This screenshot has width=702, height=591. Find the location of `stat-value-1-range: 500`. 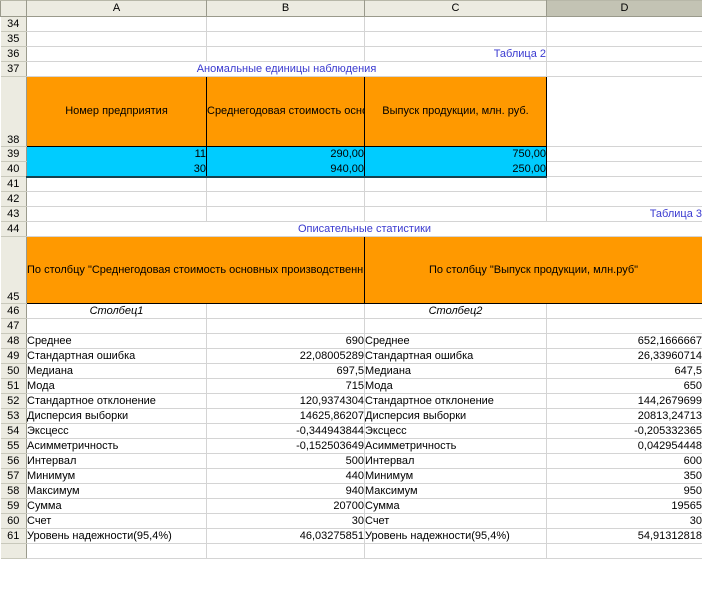

stat-value-1-range: 500 is located at coordinates (285, 461).